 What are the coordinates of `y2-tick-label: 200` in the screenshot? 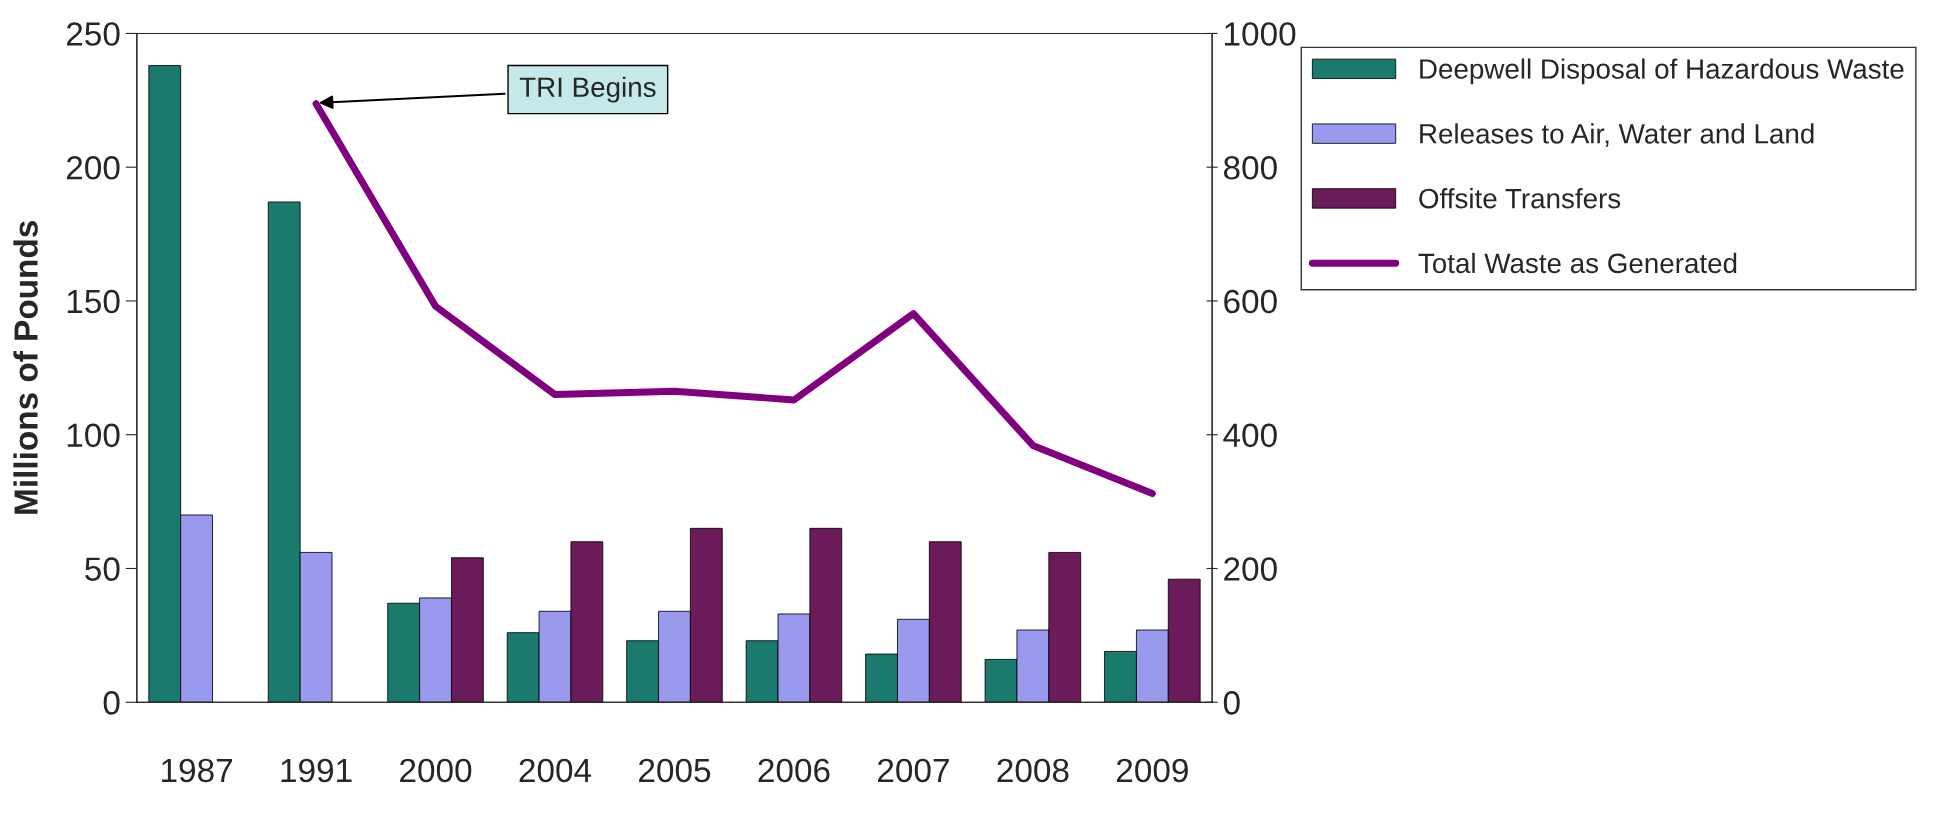 It's located at (1250, 569).